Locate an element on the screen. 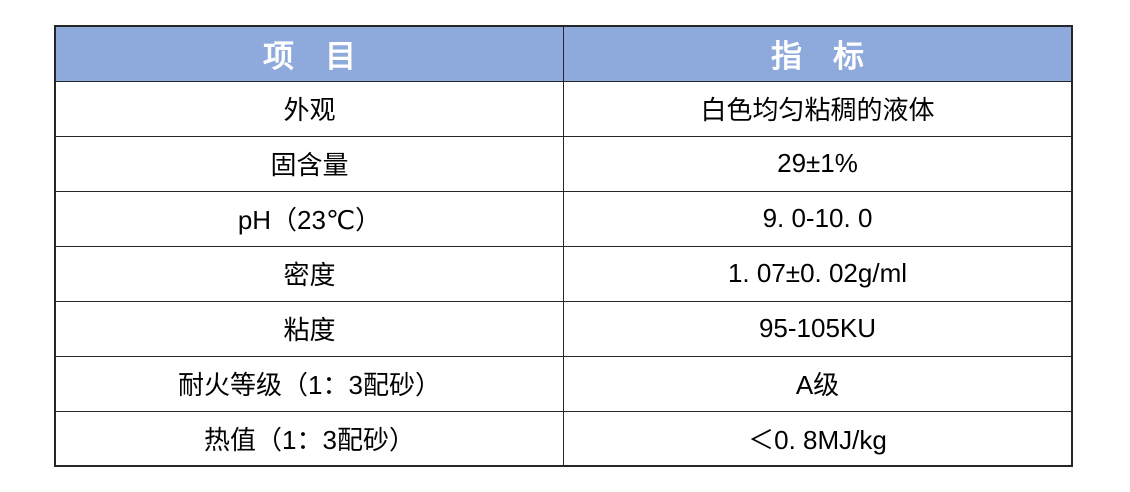  item-cell: 密度 is located at coordinates (309, 273).